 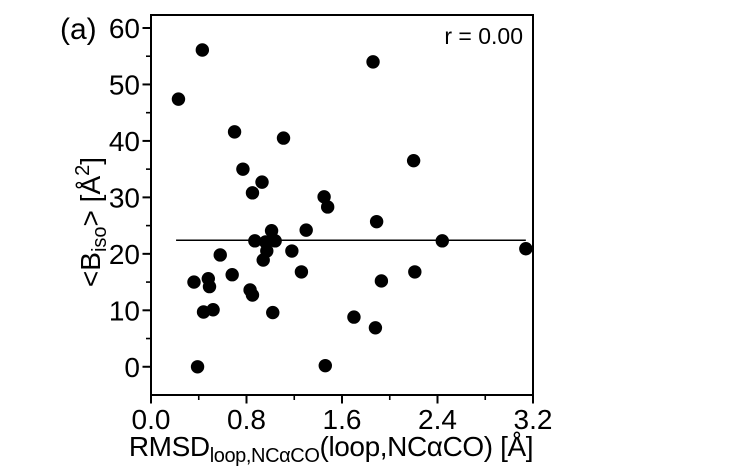 What do you see at coordinates (124, 84) in the screenshot?
I see `y-axis-tick-label: 50` at bounding box center [124, 84].